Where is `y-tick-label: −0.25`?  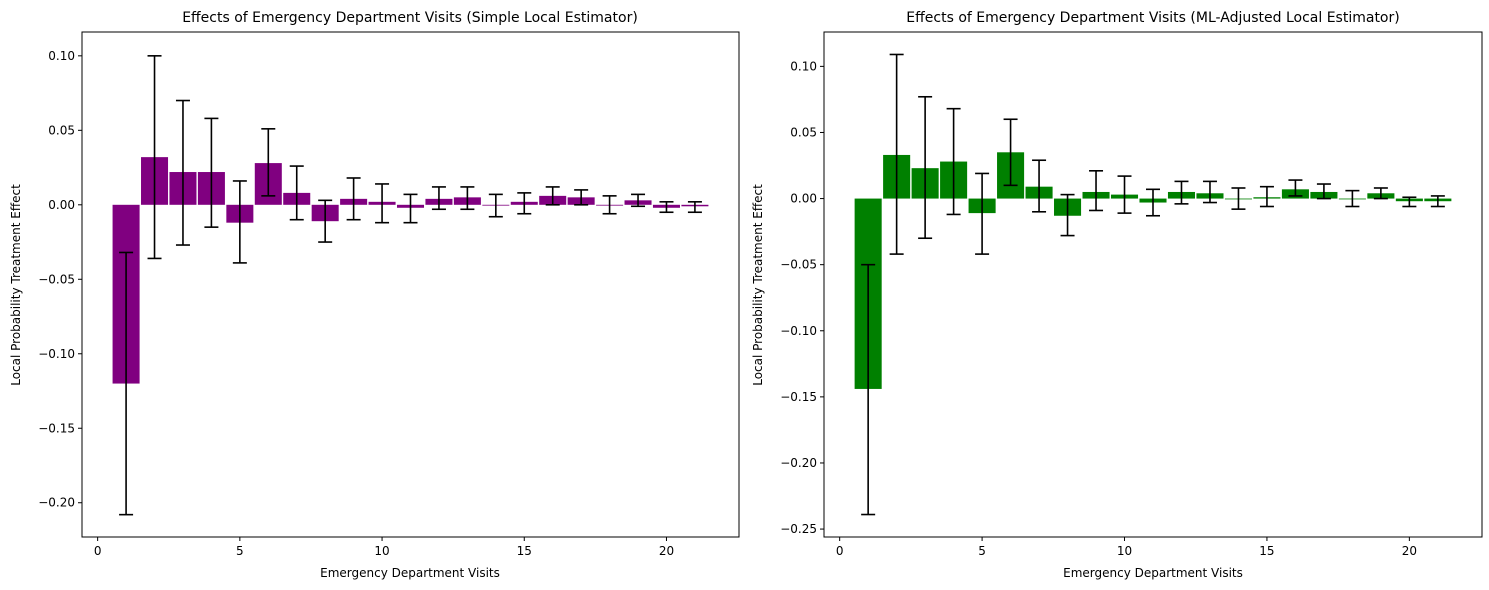 y-tick-label: −0.25 is located at coordinates (798, 529).